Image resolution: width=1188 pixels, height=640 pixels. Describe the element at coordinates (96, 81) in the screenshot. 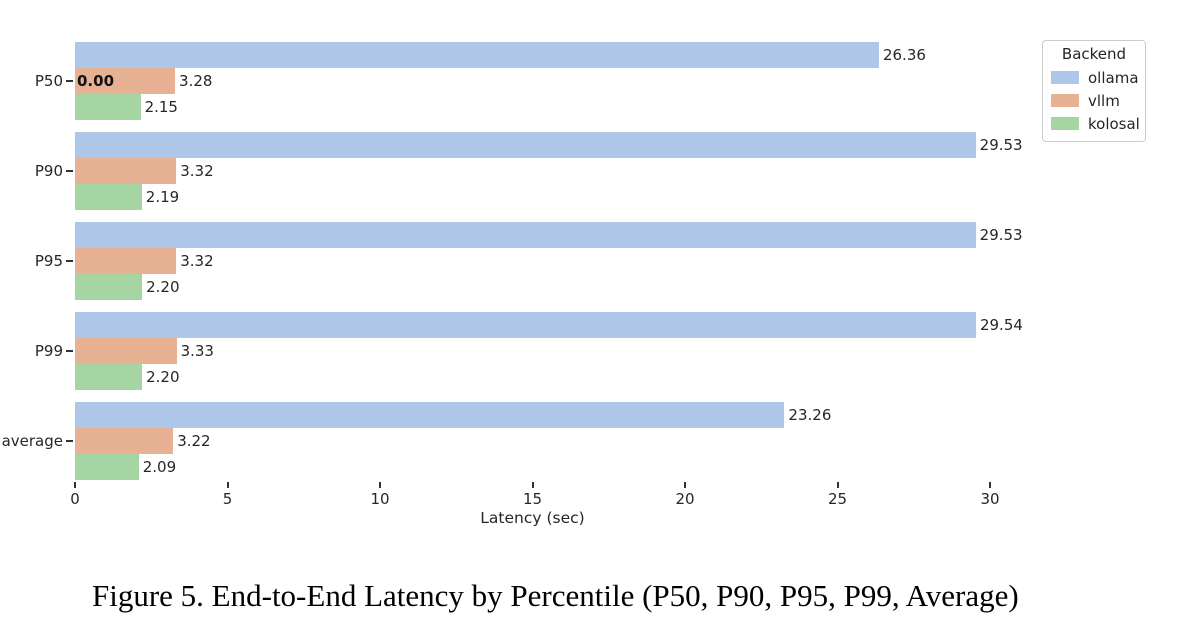

I see `zero-value-annotation: 0.00` at that location.